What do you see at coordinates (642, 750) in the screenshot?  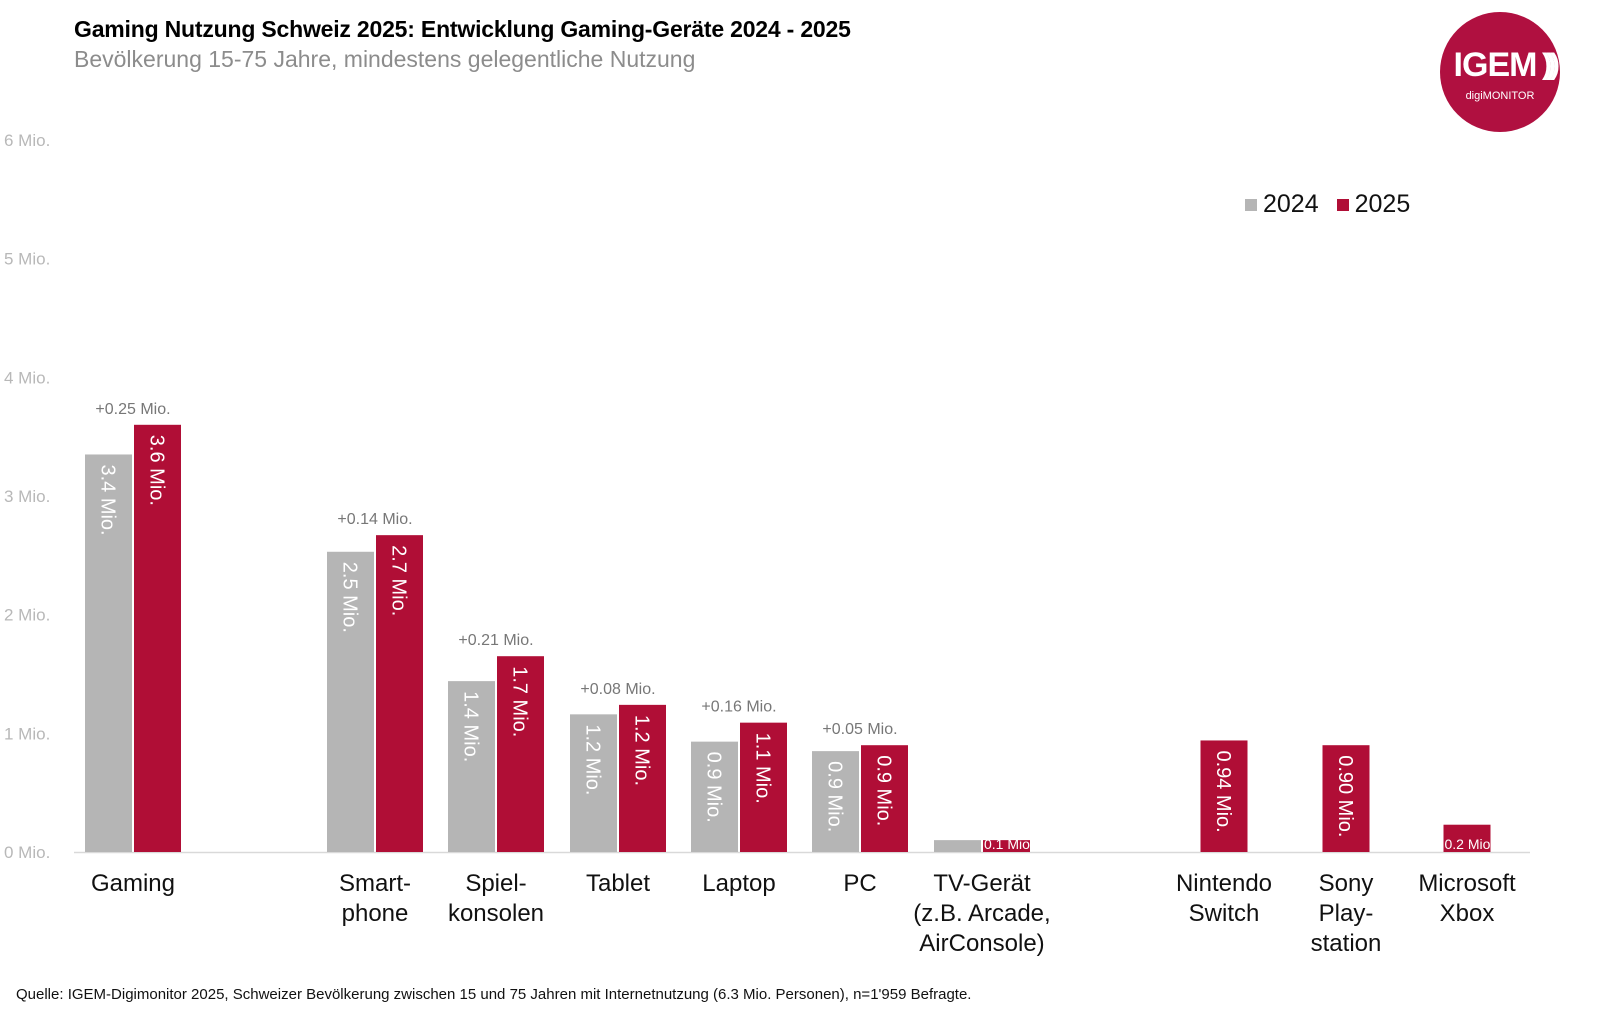 I see `bar-value-label-2025: 1.2 Mio.` at bounding box center [642, 750].